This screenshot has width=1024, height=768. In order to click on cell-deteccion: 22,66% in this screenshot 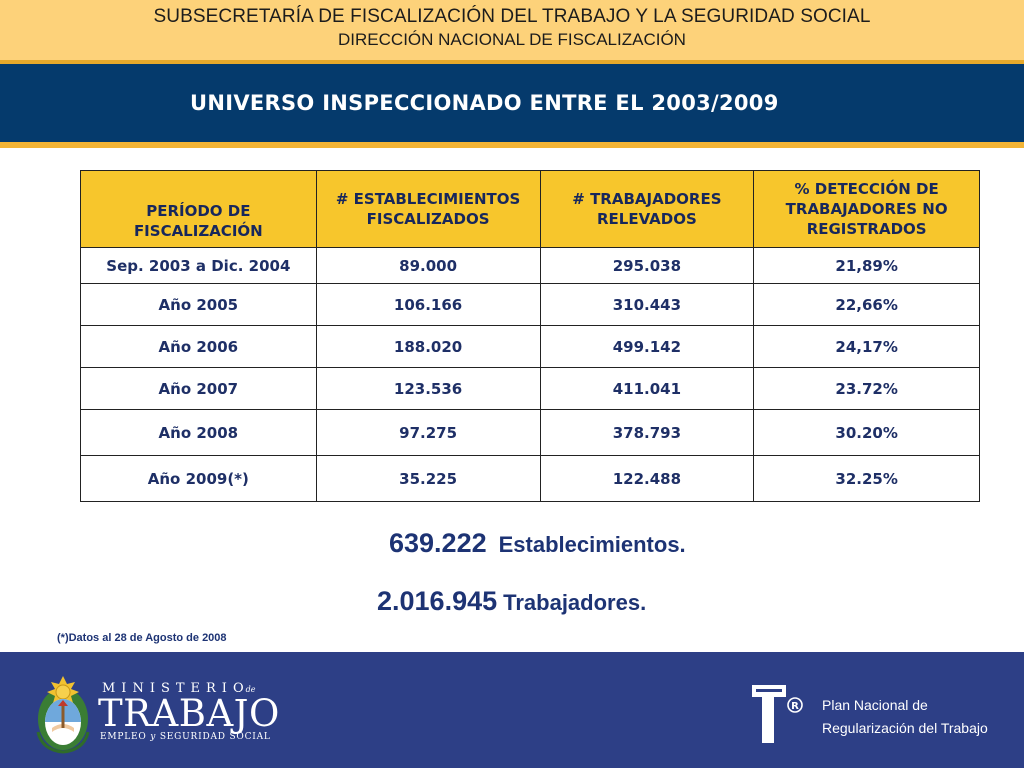, I will do `click(866, 304)`.